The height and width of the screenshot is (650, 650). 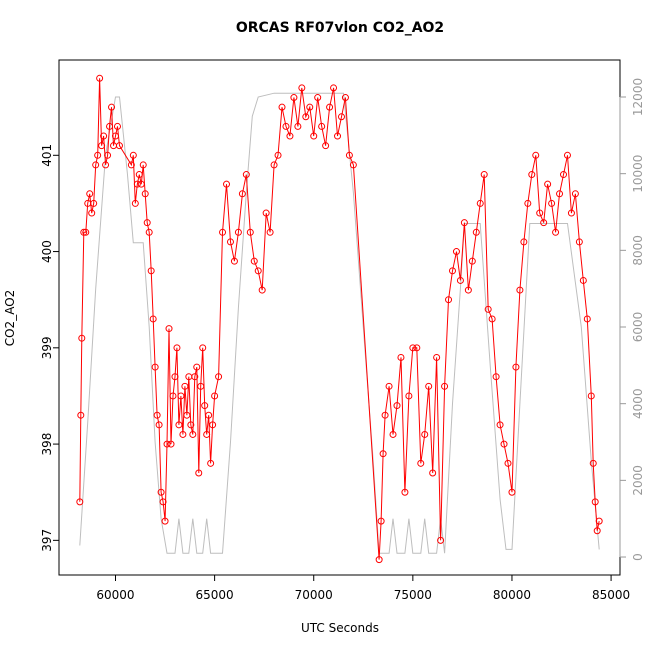 I want to click on y-tick-label: 397, so click(x=47, y=540).